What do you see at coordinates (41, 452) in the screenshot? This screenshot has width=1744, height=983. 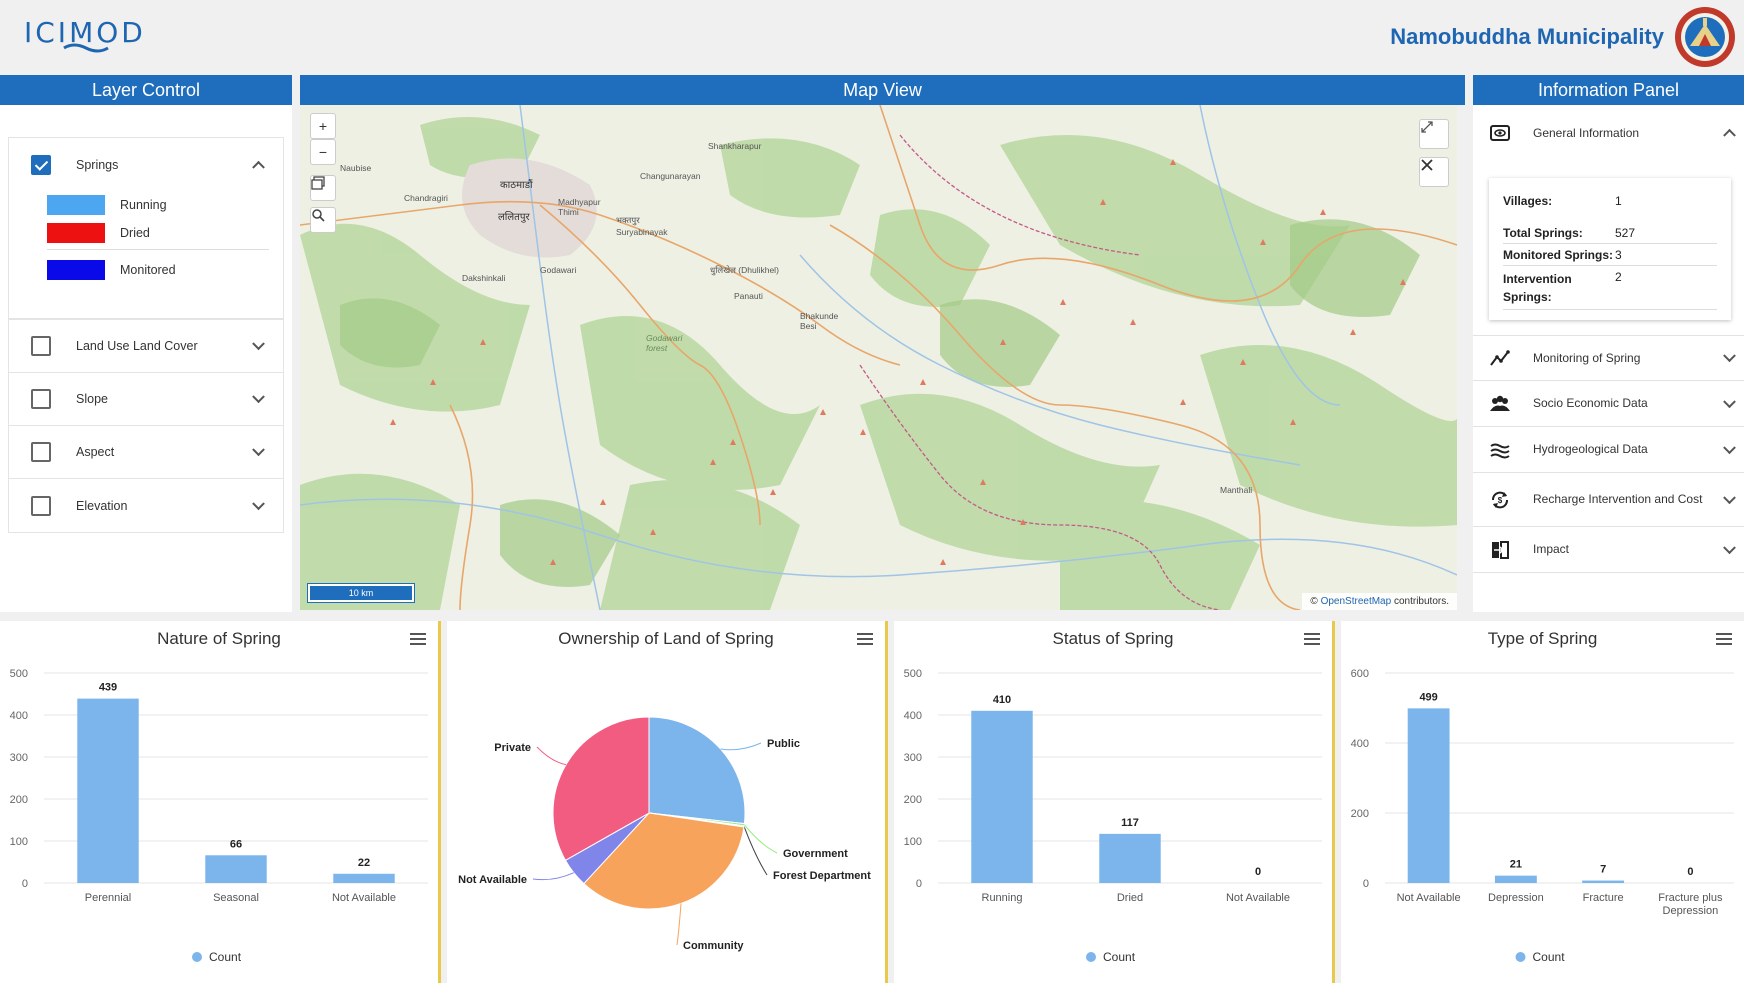 I see `aspect-checkbox` at bounding box center [41, 452].